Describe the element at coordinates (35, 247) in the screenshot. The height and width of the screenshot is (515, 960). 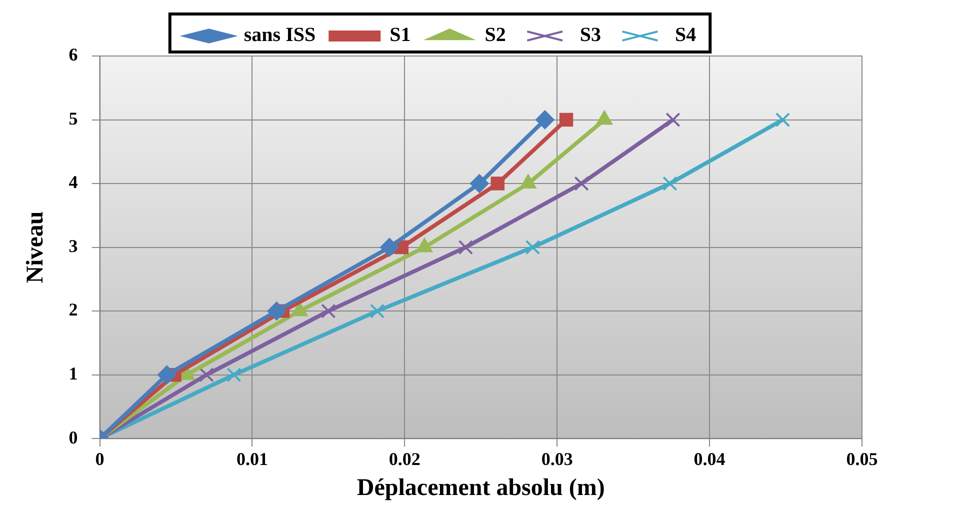
I see `y-axis-title: Niveau` at that location.